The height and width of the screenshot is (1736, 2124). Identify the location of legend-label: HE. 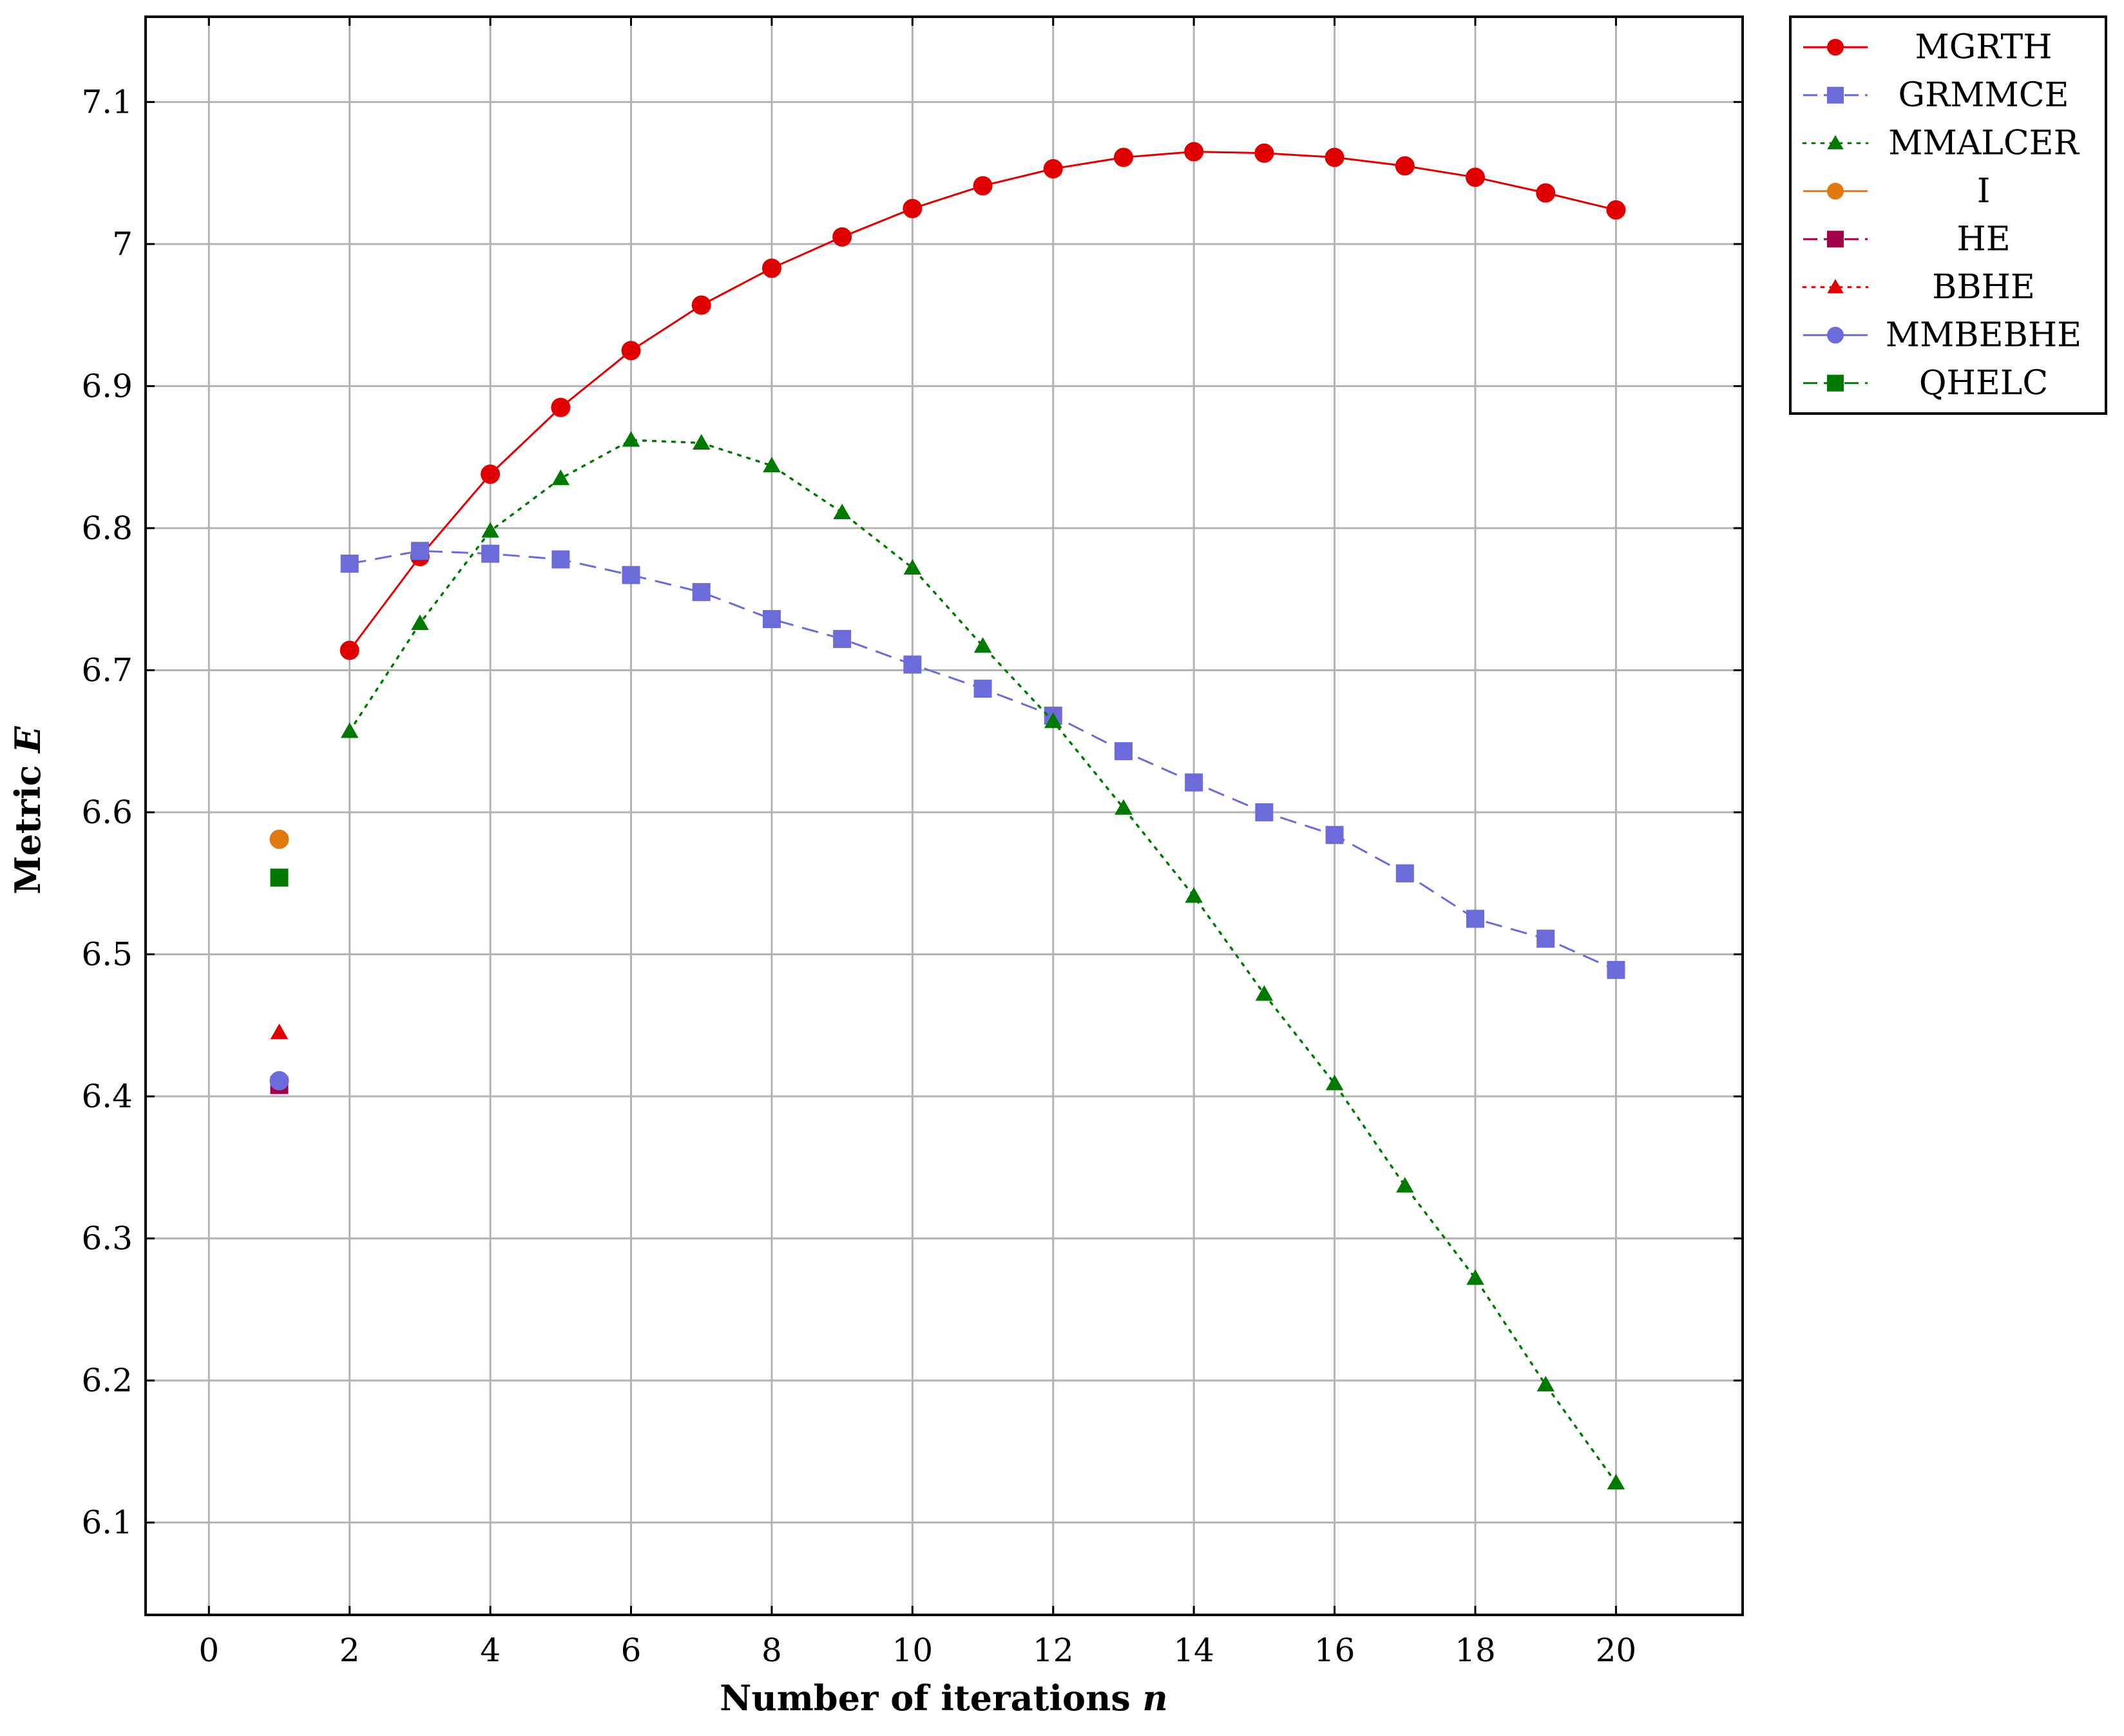
(1984, 239).